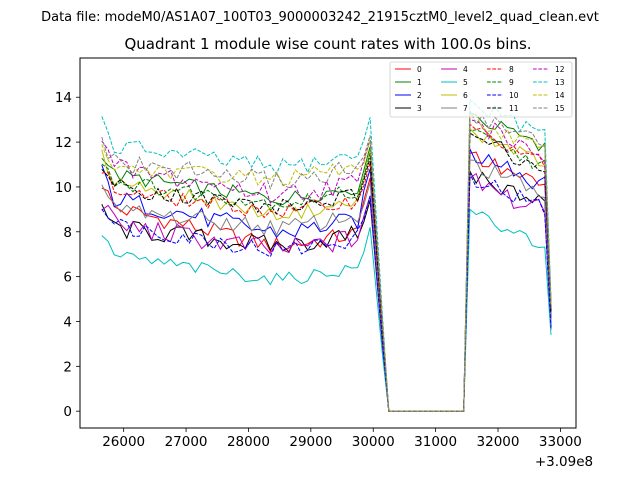 Image resolution: width=640 pixels, height=480 pixels. What do you see at coordinates (67, 278) in the screenshot?
I see `y-tick-label: 6` at bounding box center [67, 278].